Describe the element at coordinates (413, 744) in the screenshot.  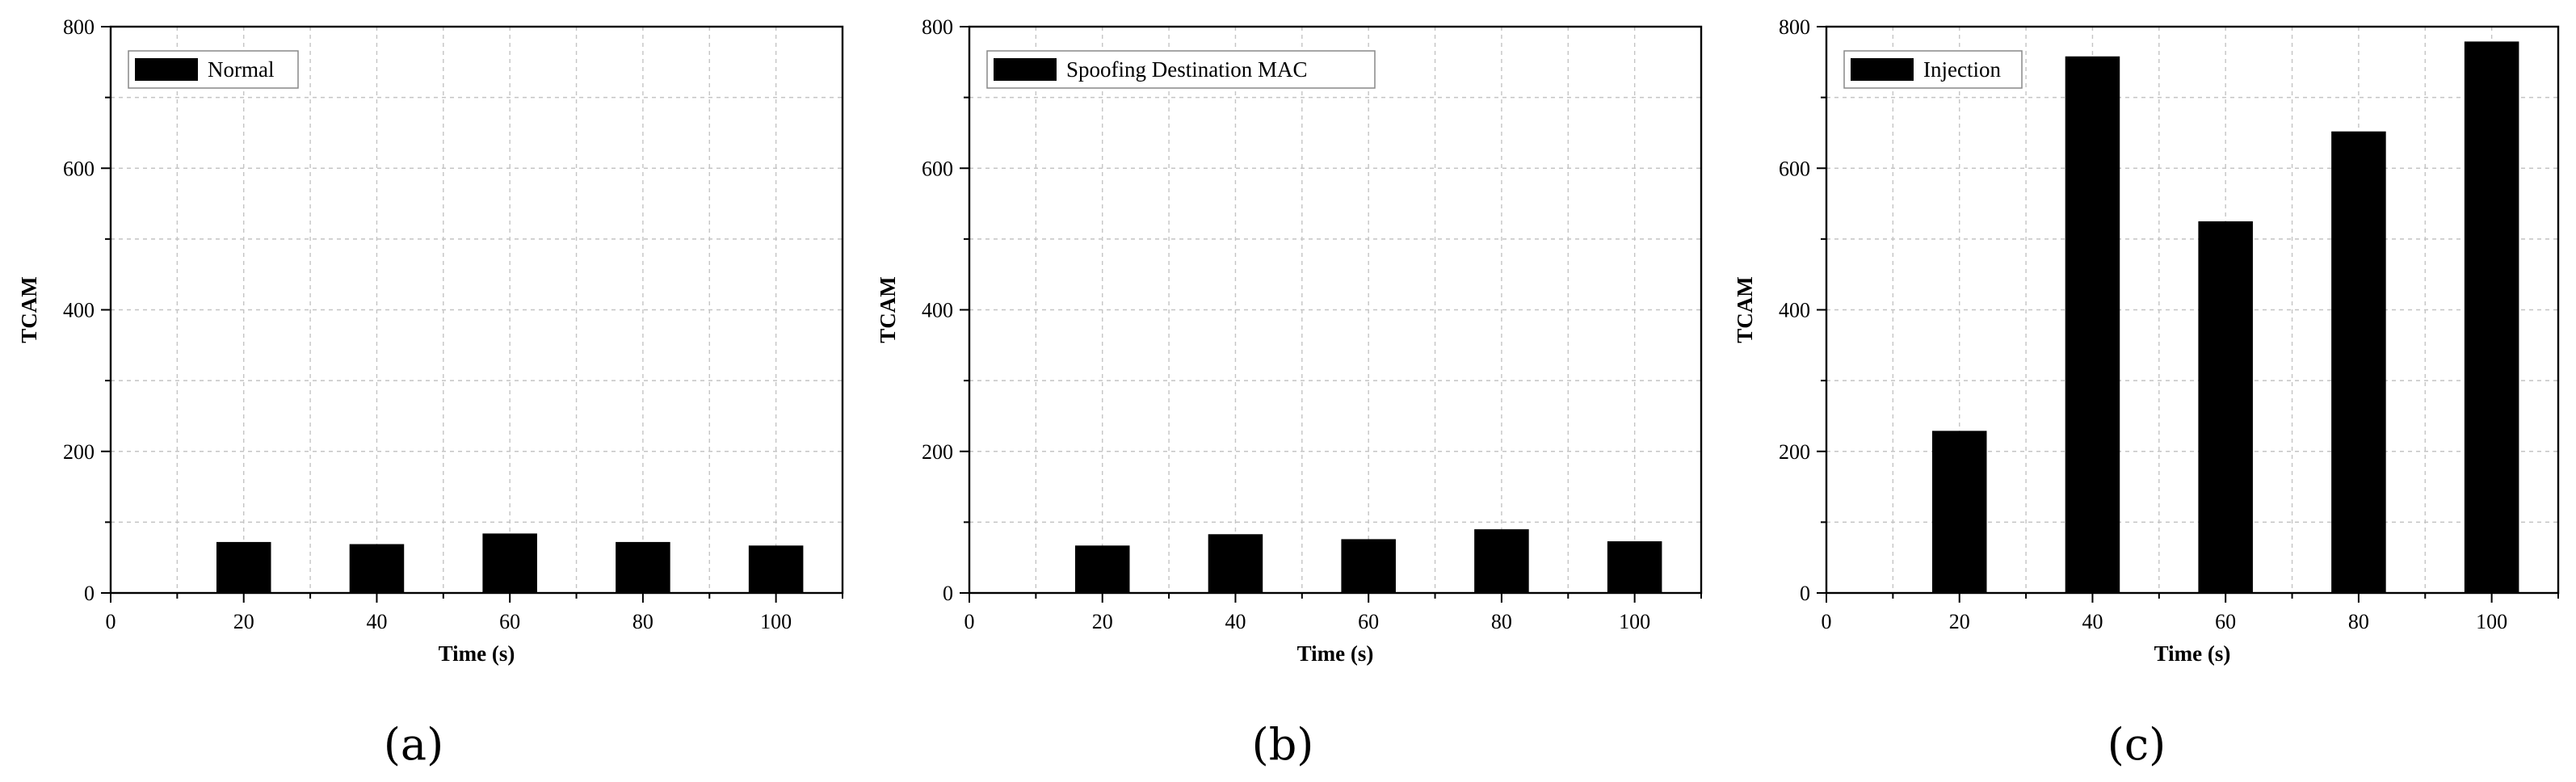
I see `panel-caption: (a)` at that location.